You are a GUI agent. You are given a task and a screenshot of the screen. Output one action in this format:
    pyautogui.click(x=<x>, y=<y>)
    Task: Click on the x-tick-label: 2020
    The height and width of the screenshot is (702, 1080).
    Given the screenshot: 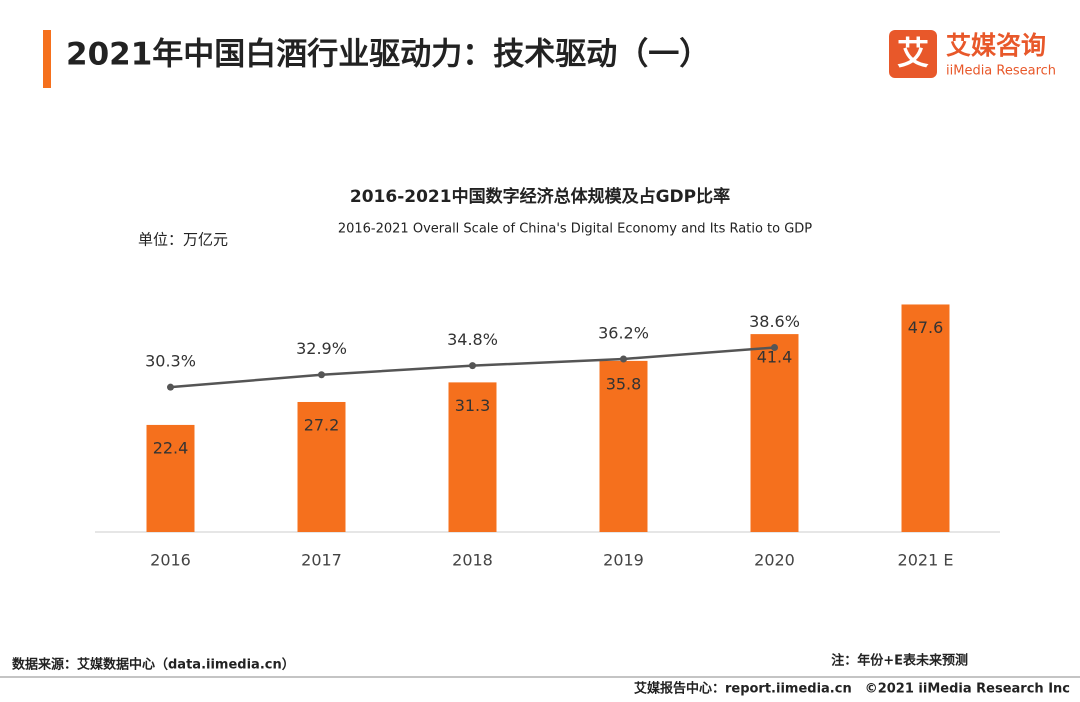 What is the action you would take?
    pyautogui.click(x=774, y=560)
    